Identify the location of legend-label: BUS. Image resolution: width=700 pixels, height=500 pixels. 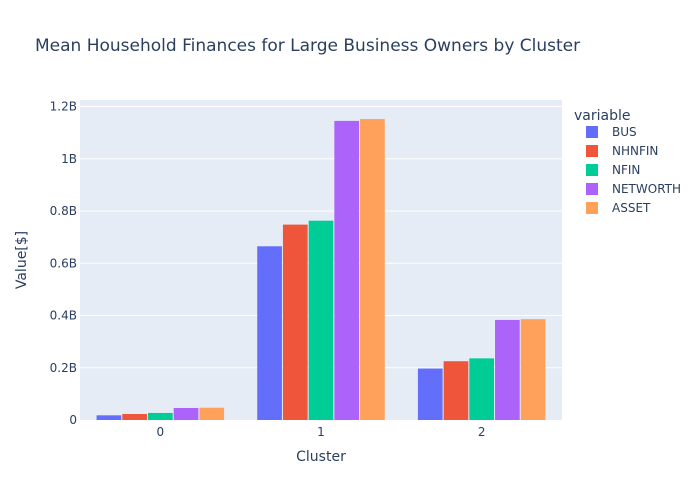
(624, 132).